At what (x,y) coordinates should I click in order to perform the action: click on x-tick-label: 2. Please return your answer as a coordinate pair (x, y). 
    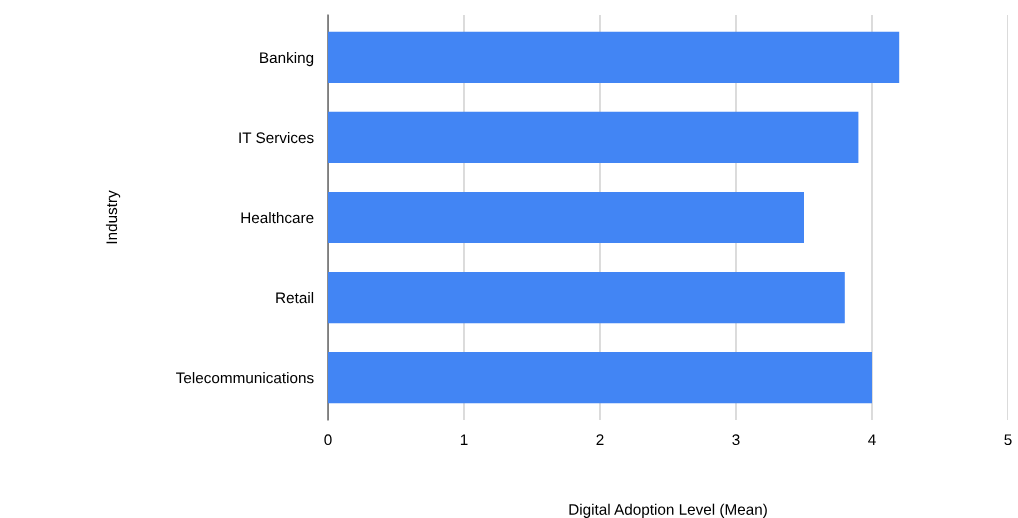
    Looking at the image, I should click on (600, 439).